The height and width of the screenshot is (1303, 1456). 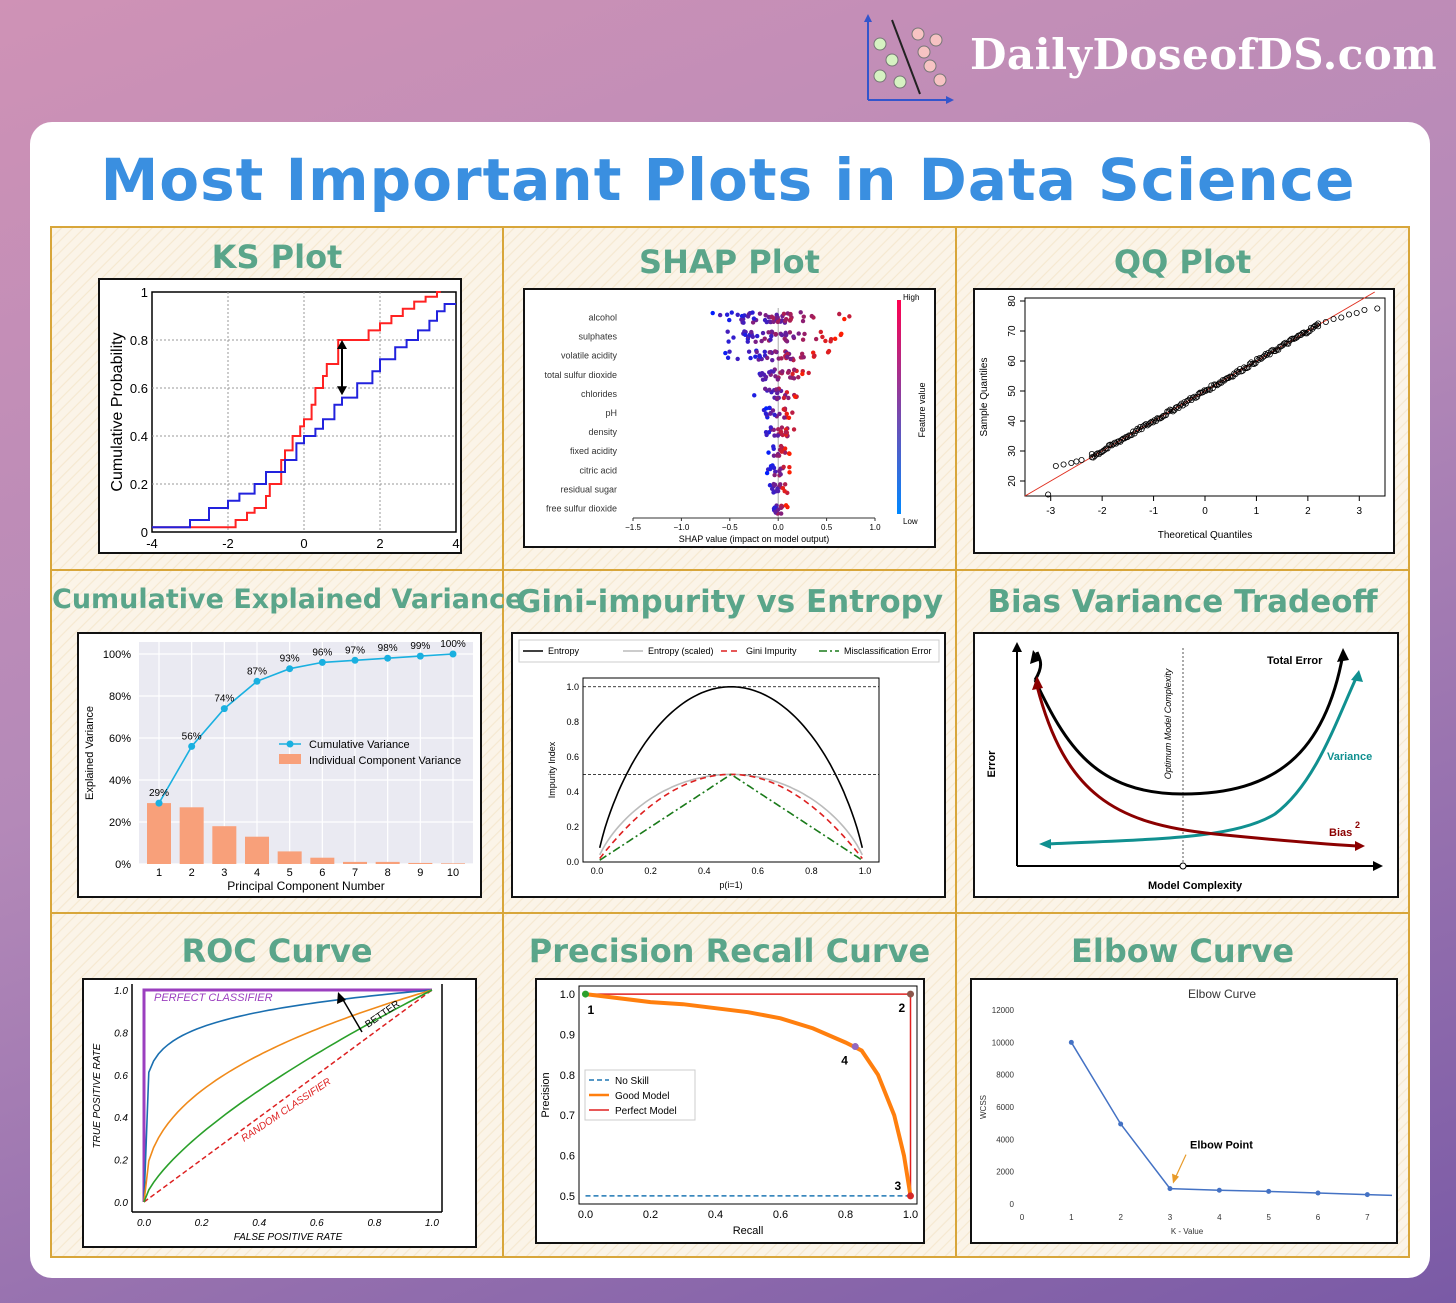 What do you see at coordinates (1012, 451) in the screenshot?
I see `y-tick-label: 30` at bounding box center [1012, 451].